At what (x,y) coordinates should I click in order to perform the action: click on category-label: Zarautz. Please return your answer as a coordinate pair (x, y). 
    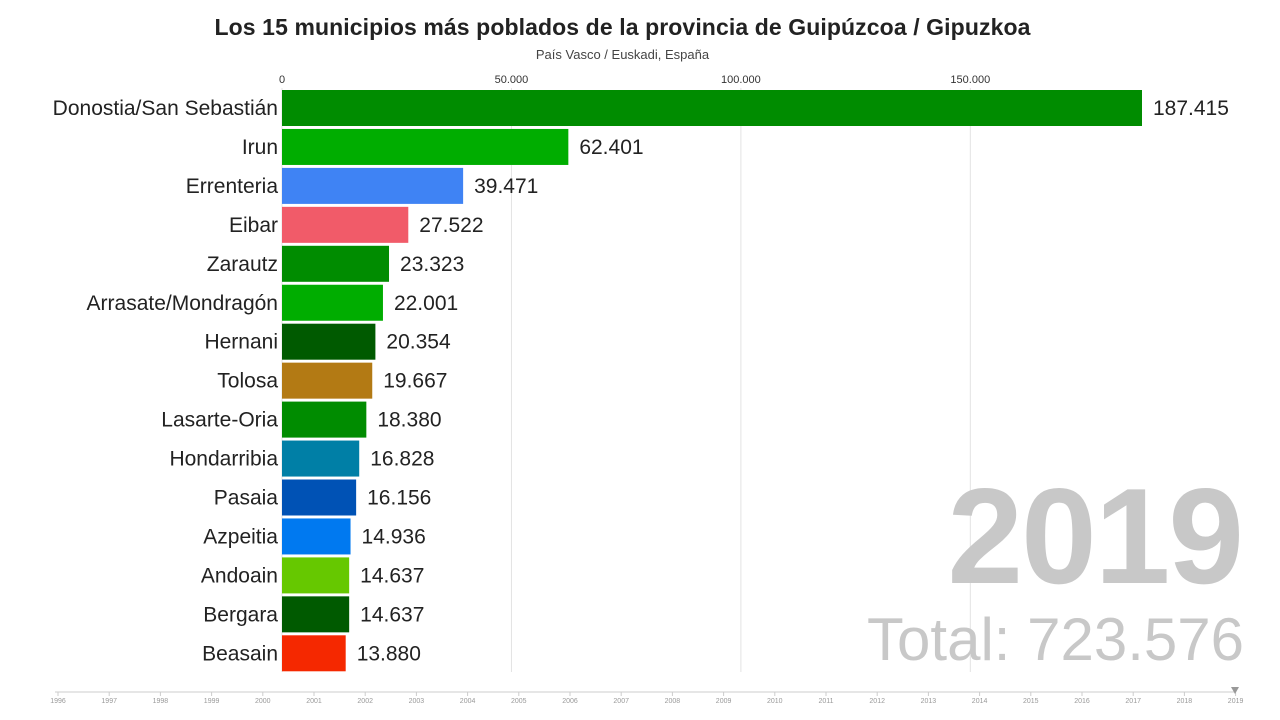
    Looking at the image, I should click on (242, 264).